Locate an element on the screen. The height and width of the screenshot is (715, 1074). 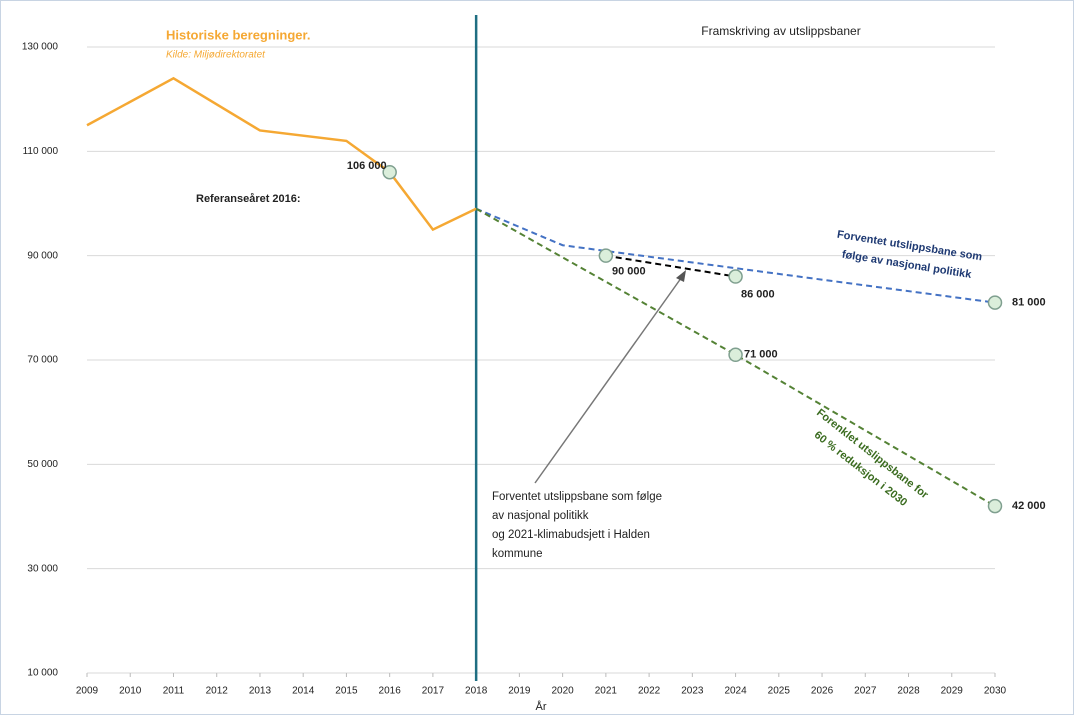
x-tick-label: 2022 is located at coordinates (649, 691).